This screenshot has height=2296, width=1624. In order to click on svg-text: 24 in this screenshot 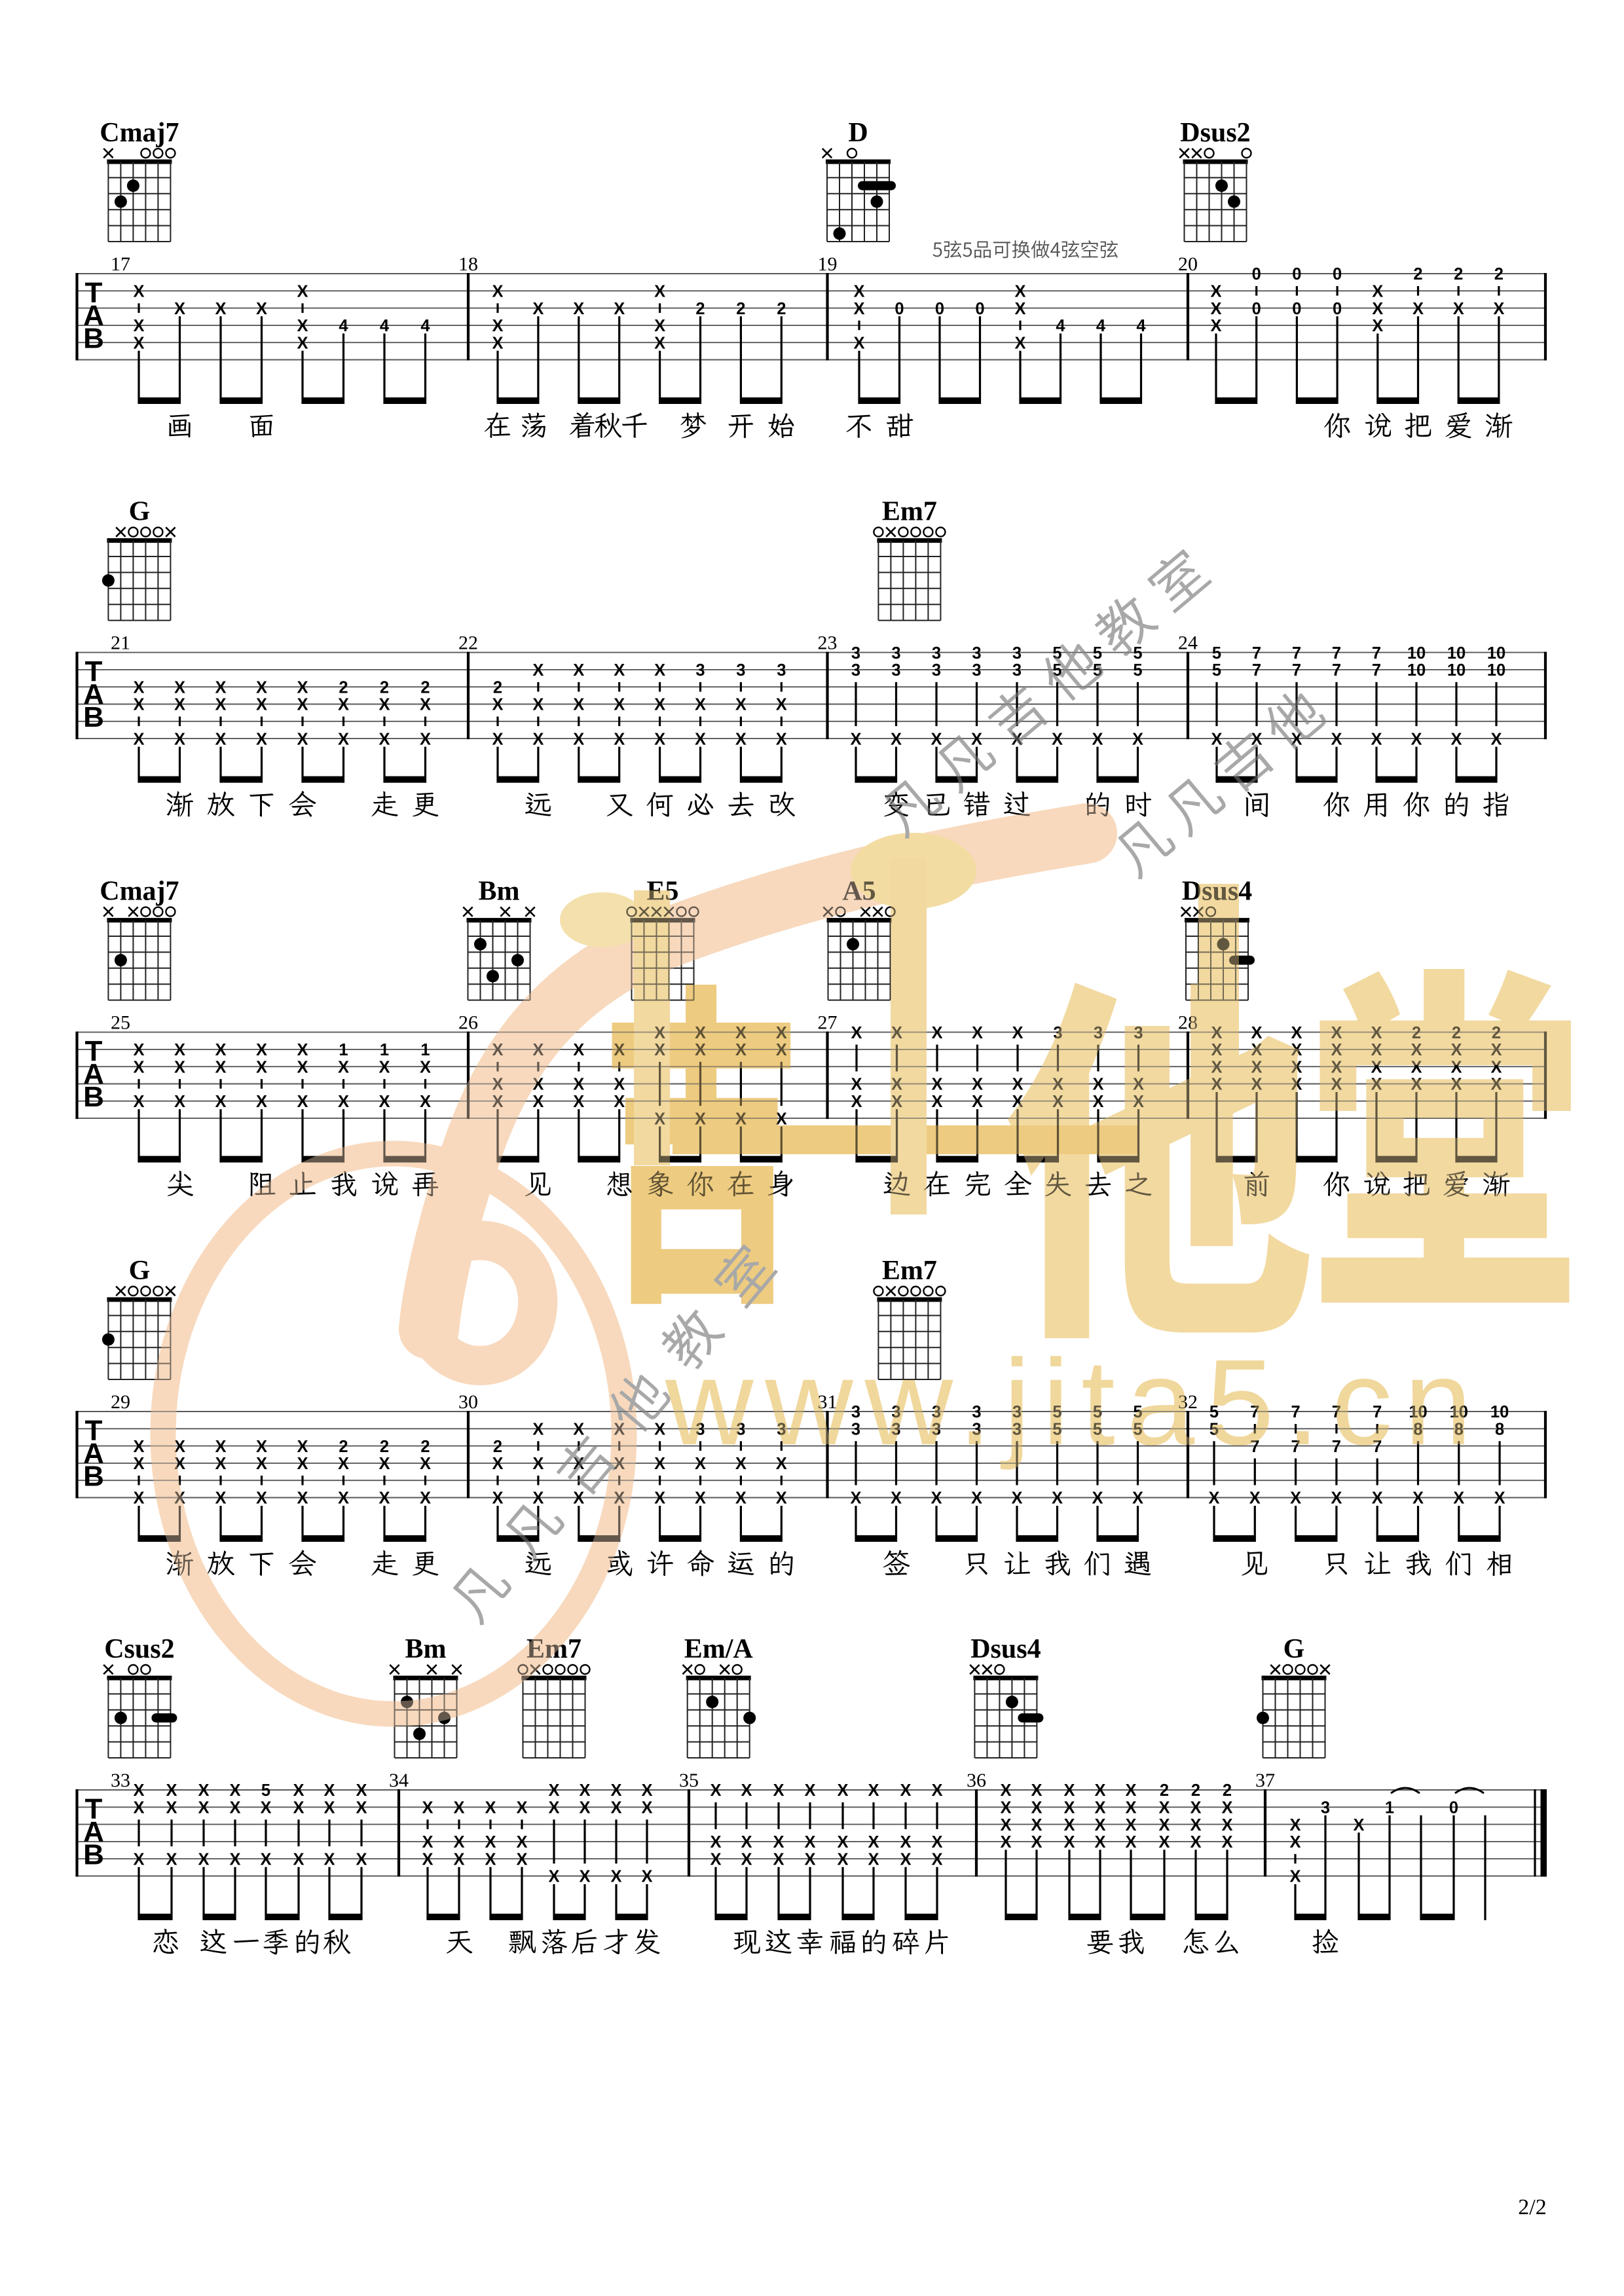, I will do `click(1188, 643)`.